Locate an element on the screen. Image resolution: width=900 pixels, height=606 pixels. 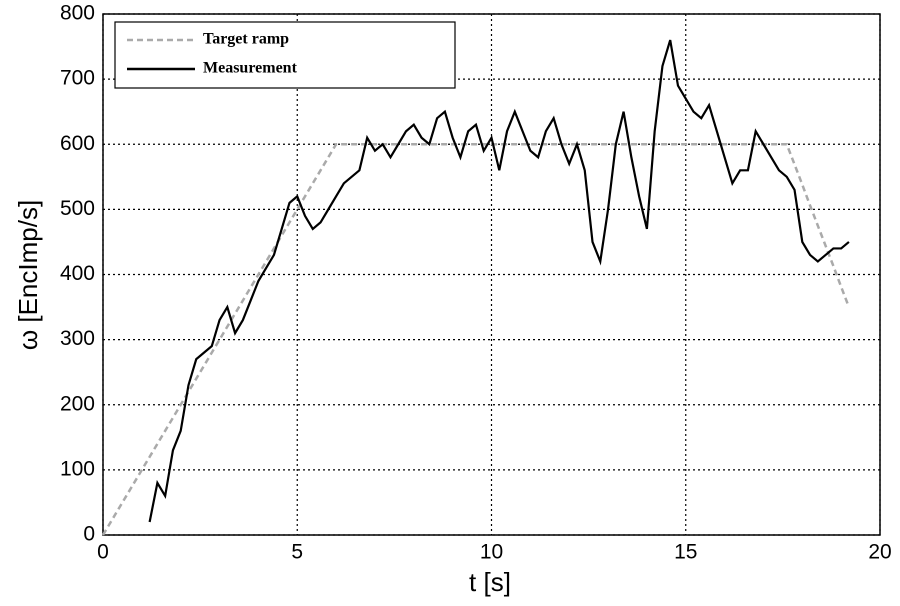
x-tick-label: 0 is located at coordinates (103, 552).